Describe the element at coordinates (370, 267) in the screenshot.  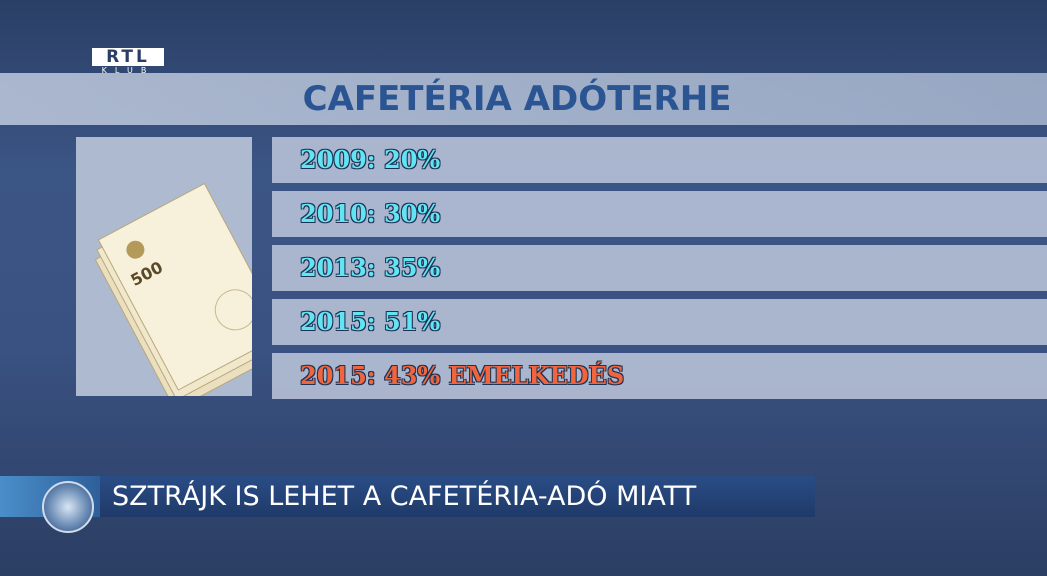
I see `rate-text: 2013: 35%` at that location.